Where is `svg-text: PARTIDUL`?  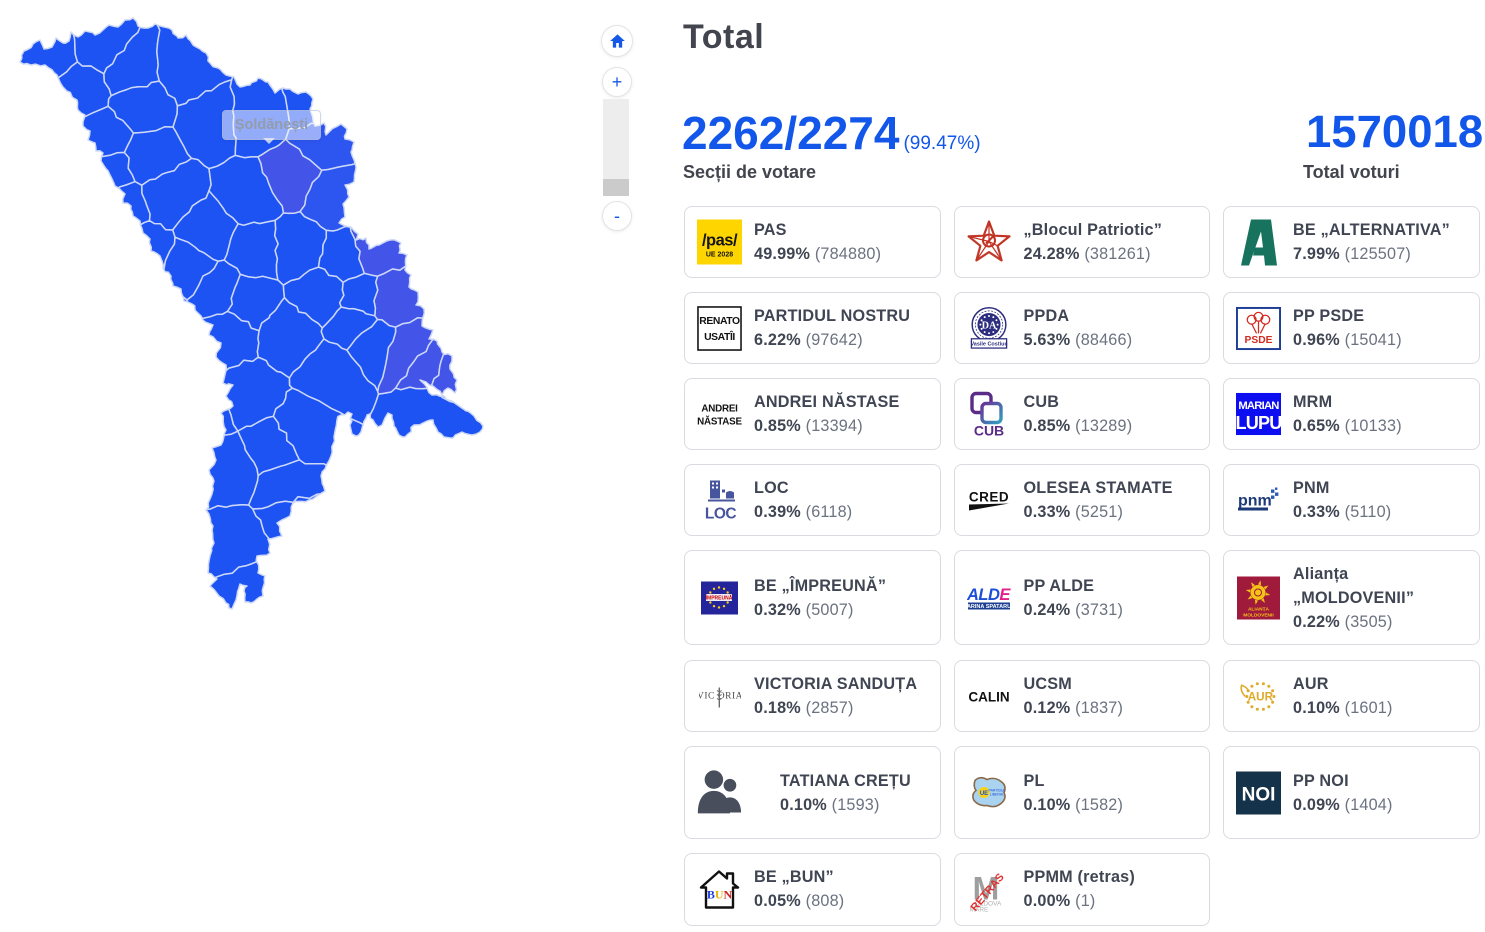 svg-text: PARTIDUL is located at coordinates (997, 791).